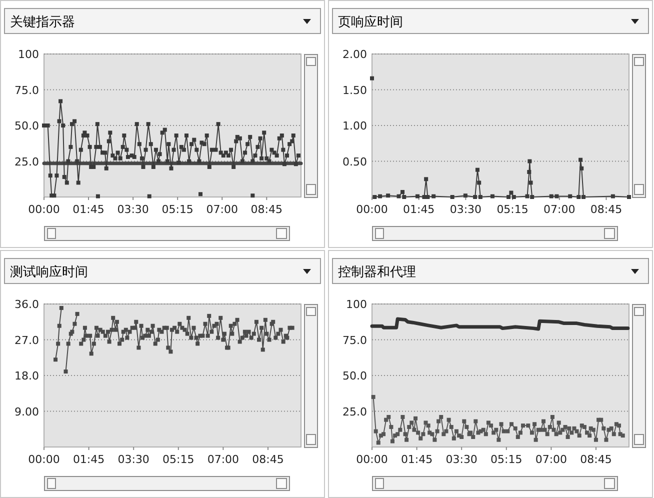 Image resolution: width=654 pixels, height=498 pixels. Describe the element at coordinates (377, 272) in the screenshot. I see `chart-title: 控制器和代理` at that location.